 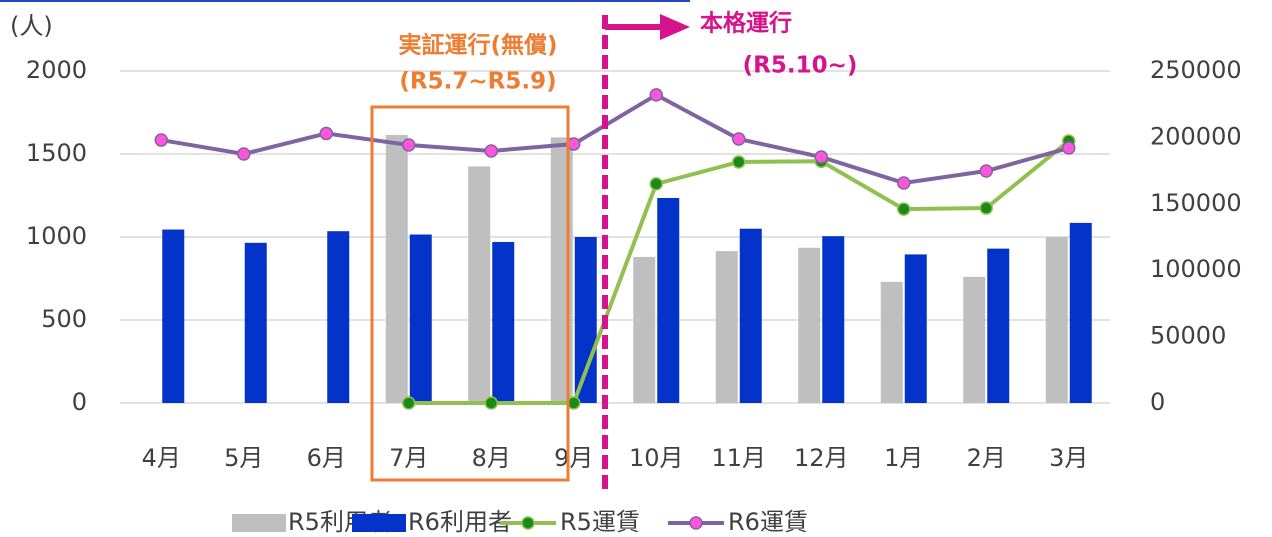 What do you see at coordinates (768, 522) in the screenshot?
I see `legend-label: R6運賃` at bounding box center [768, 522].